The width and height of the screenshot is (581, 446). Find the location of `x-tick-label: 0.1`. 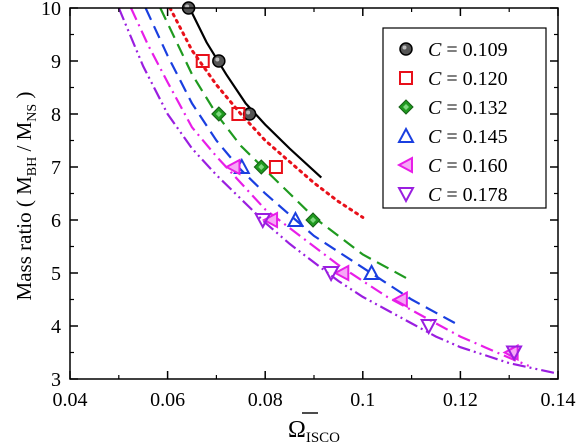

x-tick-label: 0.1 is located at coordinates (362, 400).